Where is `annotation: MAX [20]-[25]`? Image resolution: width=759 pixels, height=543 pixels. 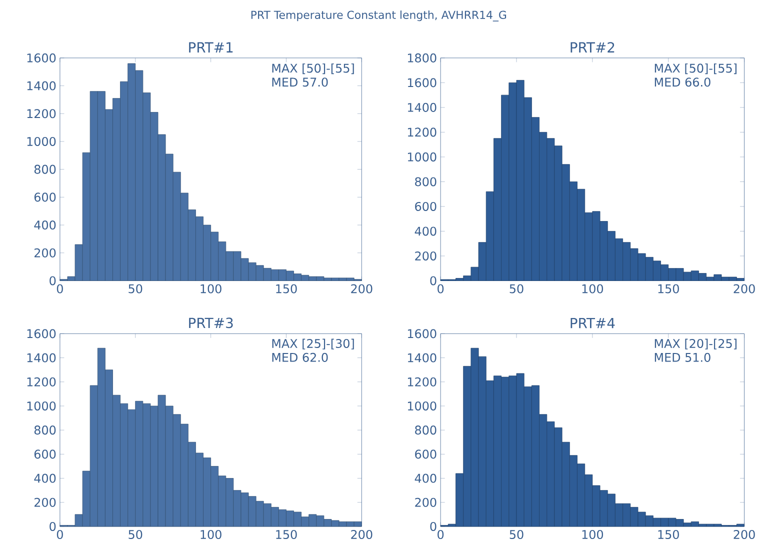 annotation: MAX [20]-[25] is located at coordinates (695, 344).